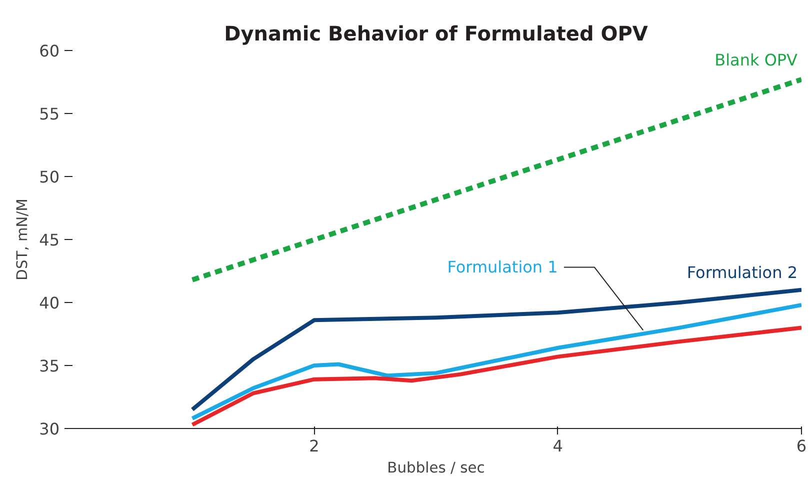 This screenshot has width=809, height=479. Describe the element at coordinates (756, 60) in the screenshot. I see `series-label: Blank OPV` at that location.